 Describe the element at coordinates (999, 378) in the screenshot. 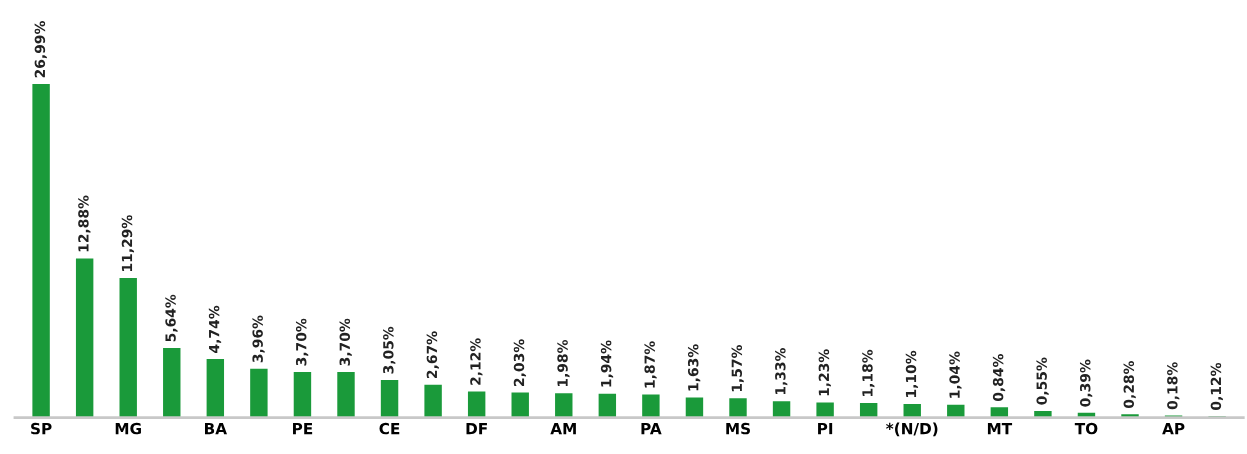

I see `data-label: 0,84%` at that location.